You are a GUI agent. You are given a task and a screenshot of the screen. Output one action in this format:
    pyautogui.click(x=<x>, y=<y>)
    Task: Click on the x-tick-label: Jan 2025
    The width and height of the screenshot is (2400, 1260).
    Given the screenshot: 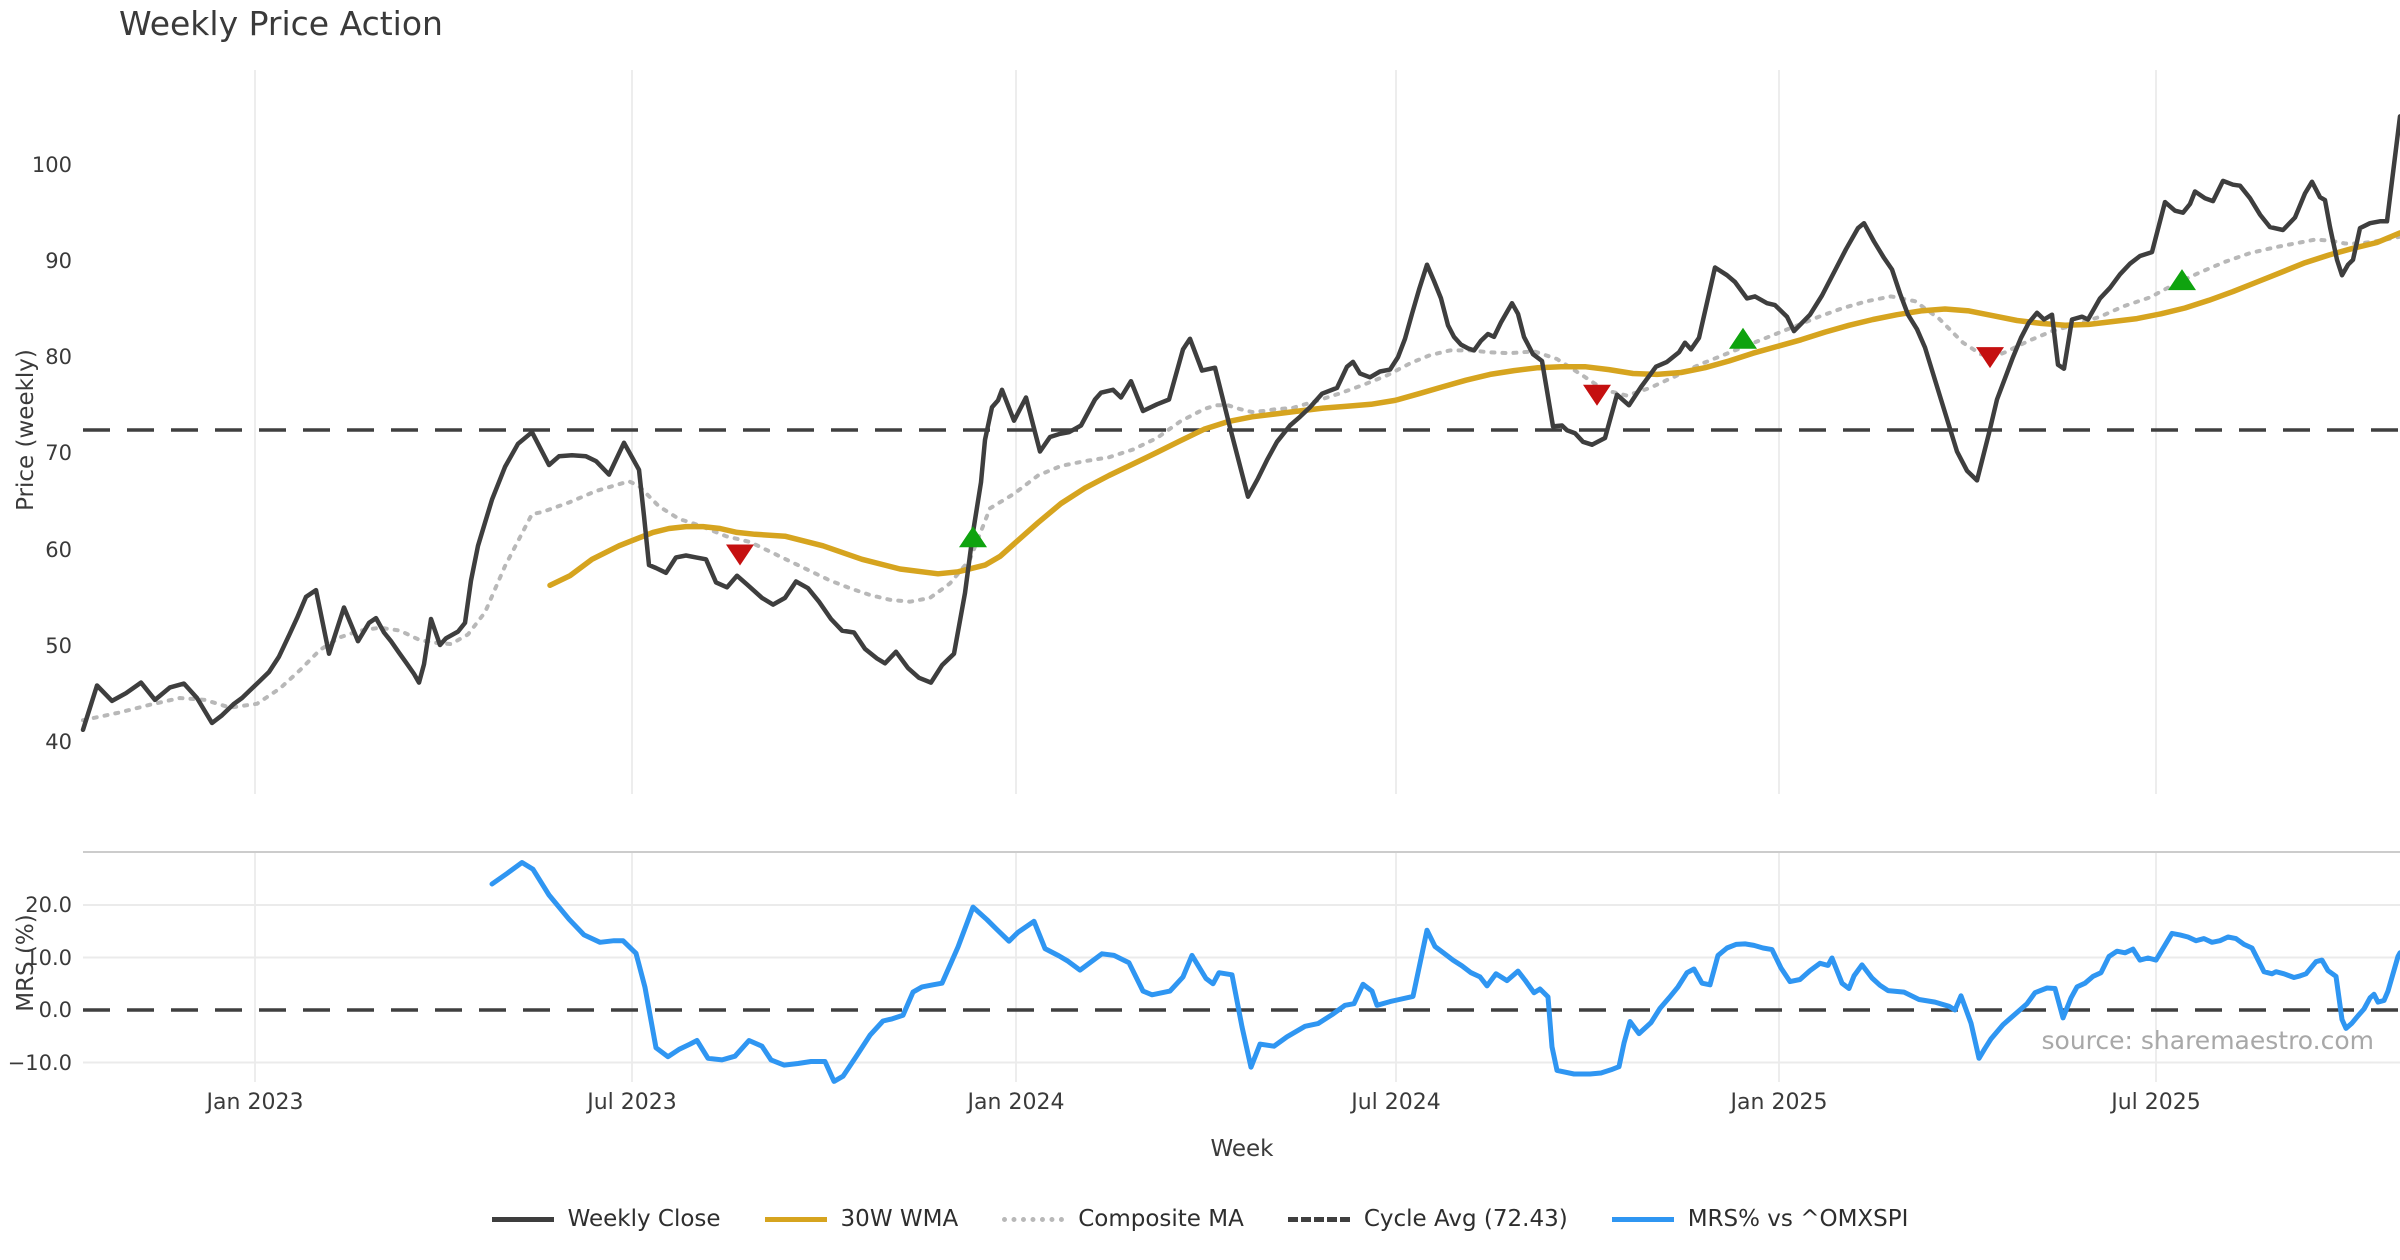 What is the action you would take?
    pyautogui.click(x=1779, y=1102)
    